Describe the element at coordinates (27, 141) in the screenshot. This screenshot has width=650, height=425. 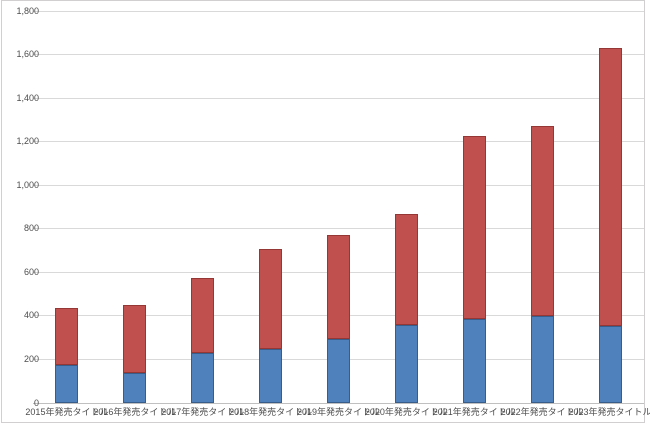
I see `y-axis-tick-label: 1,200` at that location.